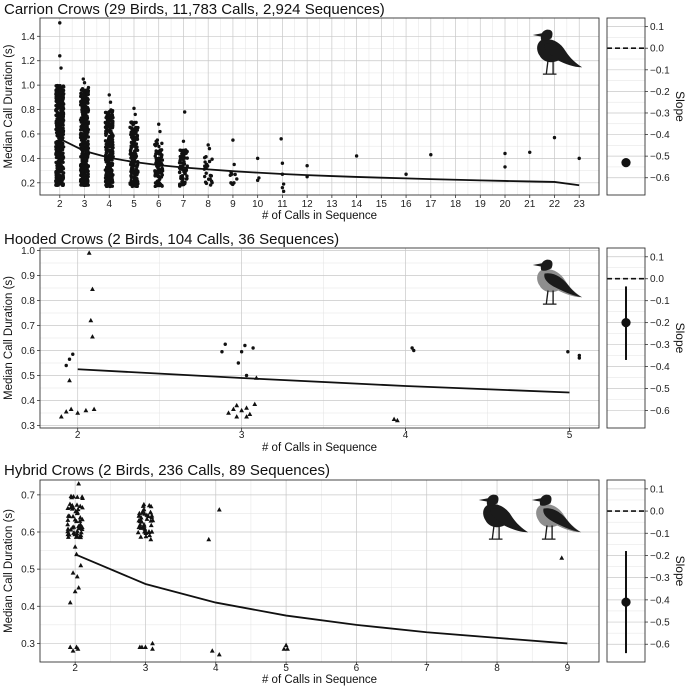 This screenshot has height=688, width=685. I want to click on hooded-crow-icon, so click(556, 517).